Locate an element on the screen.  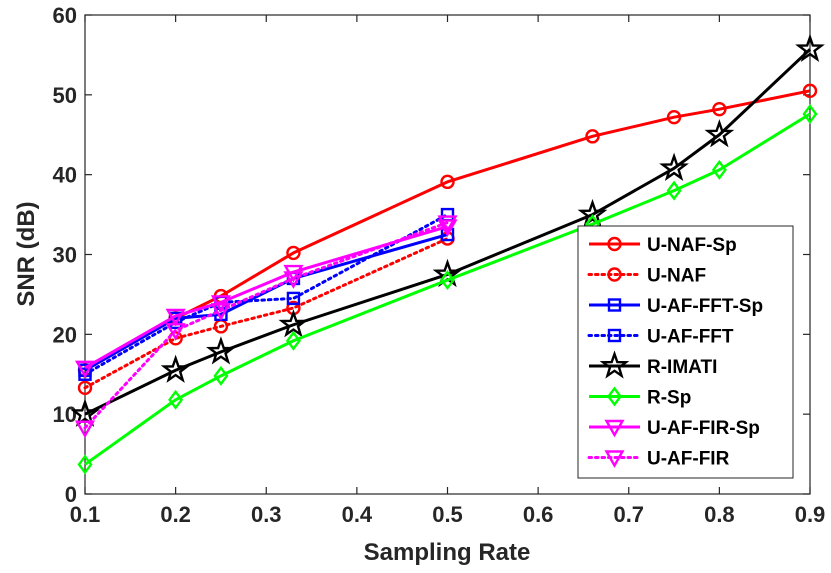
y-axis-title: SNR (dB) is located at coordinates (26, 253).